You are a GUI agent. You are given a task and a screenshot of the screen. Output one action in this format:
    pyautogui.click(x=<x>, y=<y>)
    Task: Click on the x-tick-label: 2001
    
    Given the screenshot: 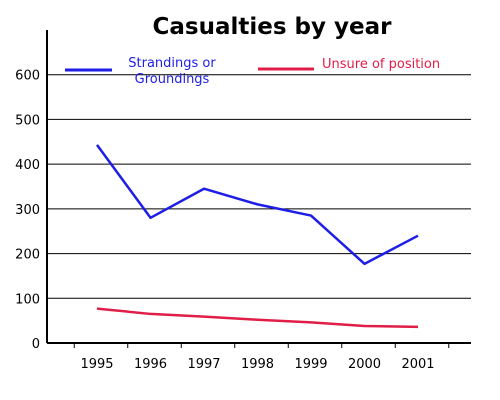 What is the action you would take?
    pyautogui.click(x=417, y=364)
    